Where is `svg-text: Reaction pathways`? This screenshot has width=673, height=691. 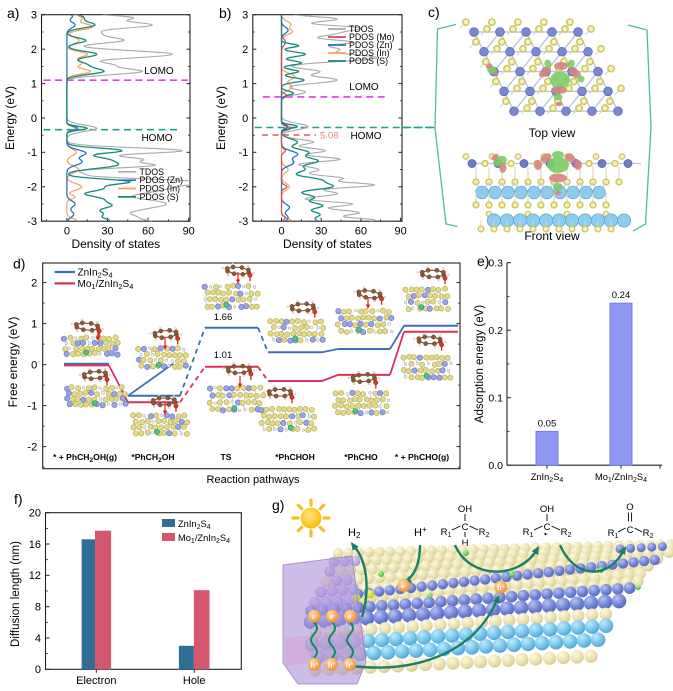 svg-text: Reaction pathways is located at coordinates (253, 480).